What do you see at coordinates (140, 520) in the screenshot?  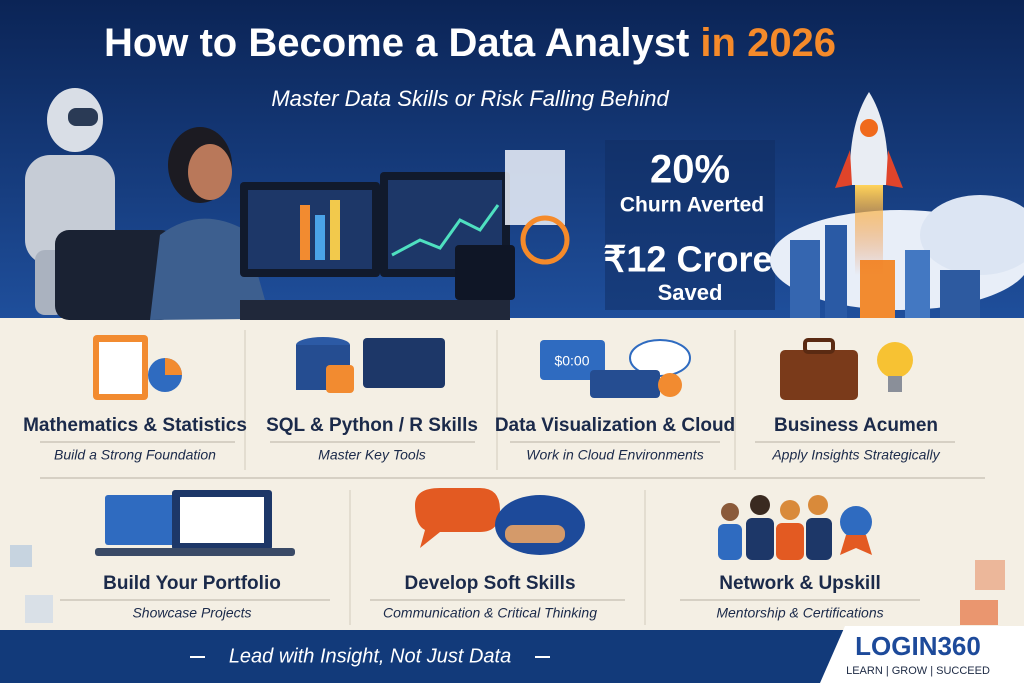 I see `icon-screen` at bounding box center [140, 520].